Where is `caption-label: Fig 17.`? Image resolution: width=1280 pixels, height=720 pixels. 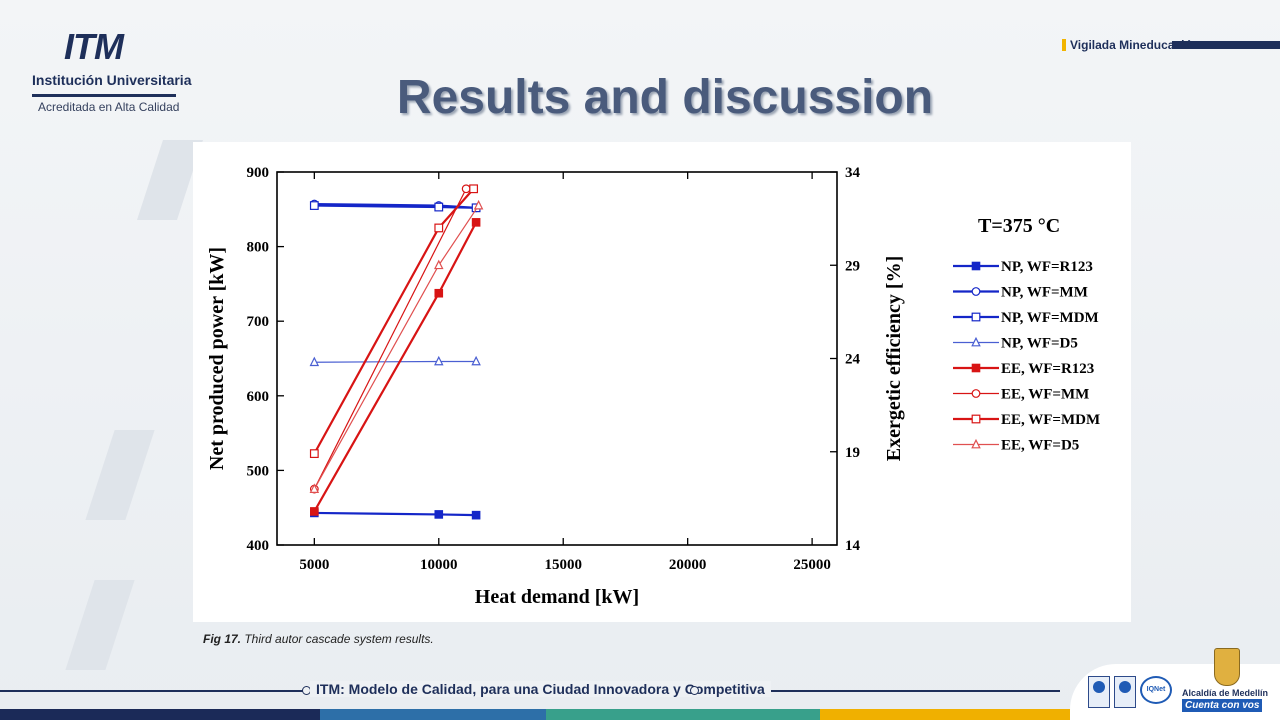 caption-label: Fig 17. is located at coordinates (222, 639).